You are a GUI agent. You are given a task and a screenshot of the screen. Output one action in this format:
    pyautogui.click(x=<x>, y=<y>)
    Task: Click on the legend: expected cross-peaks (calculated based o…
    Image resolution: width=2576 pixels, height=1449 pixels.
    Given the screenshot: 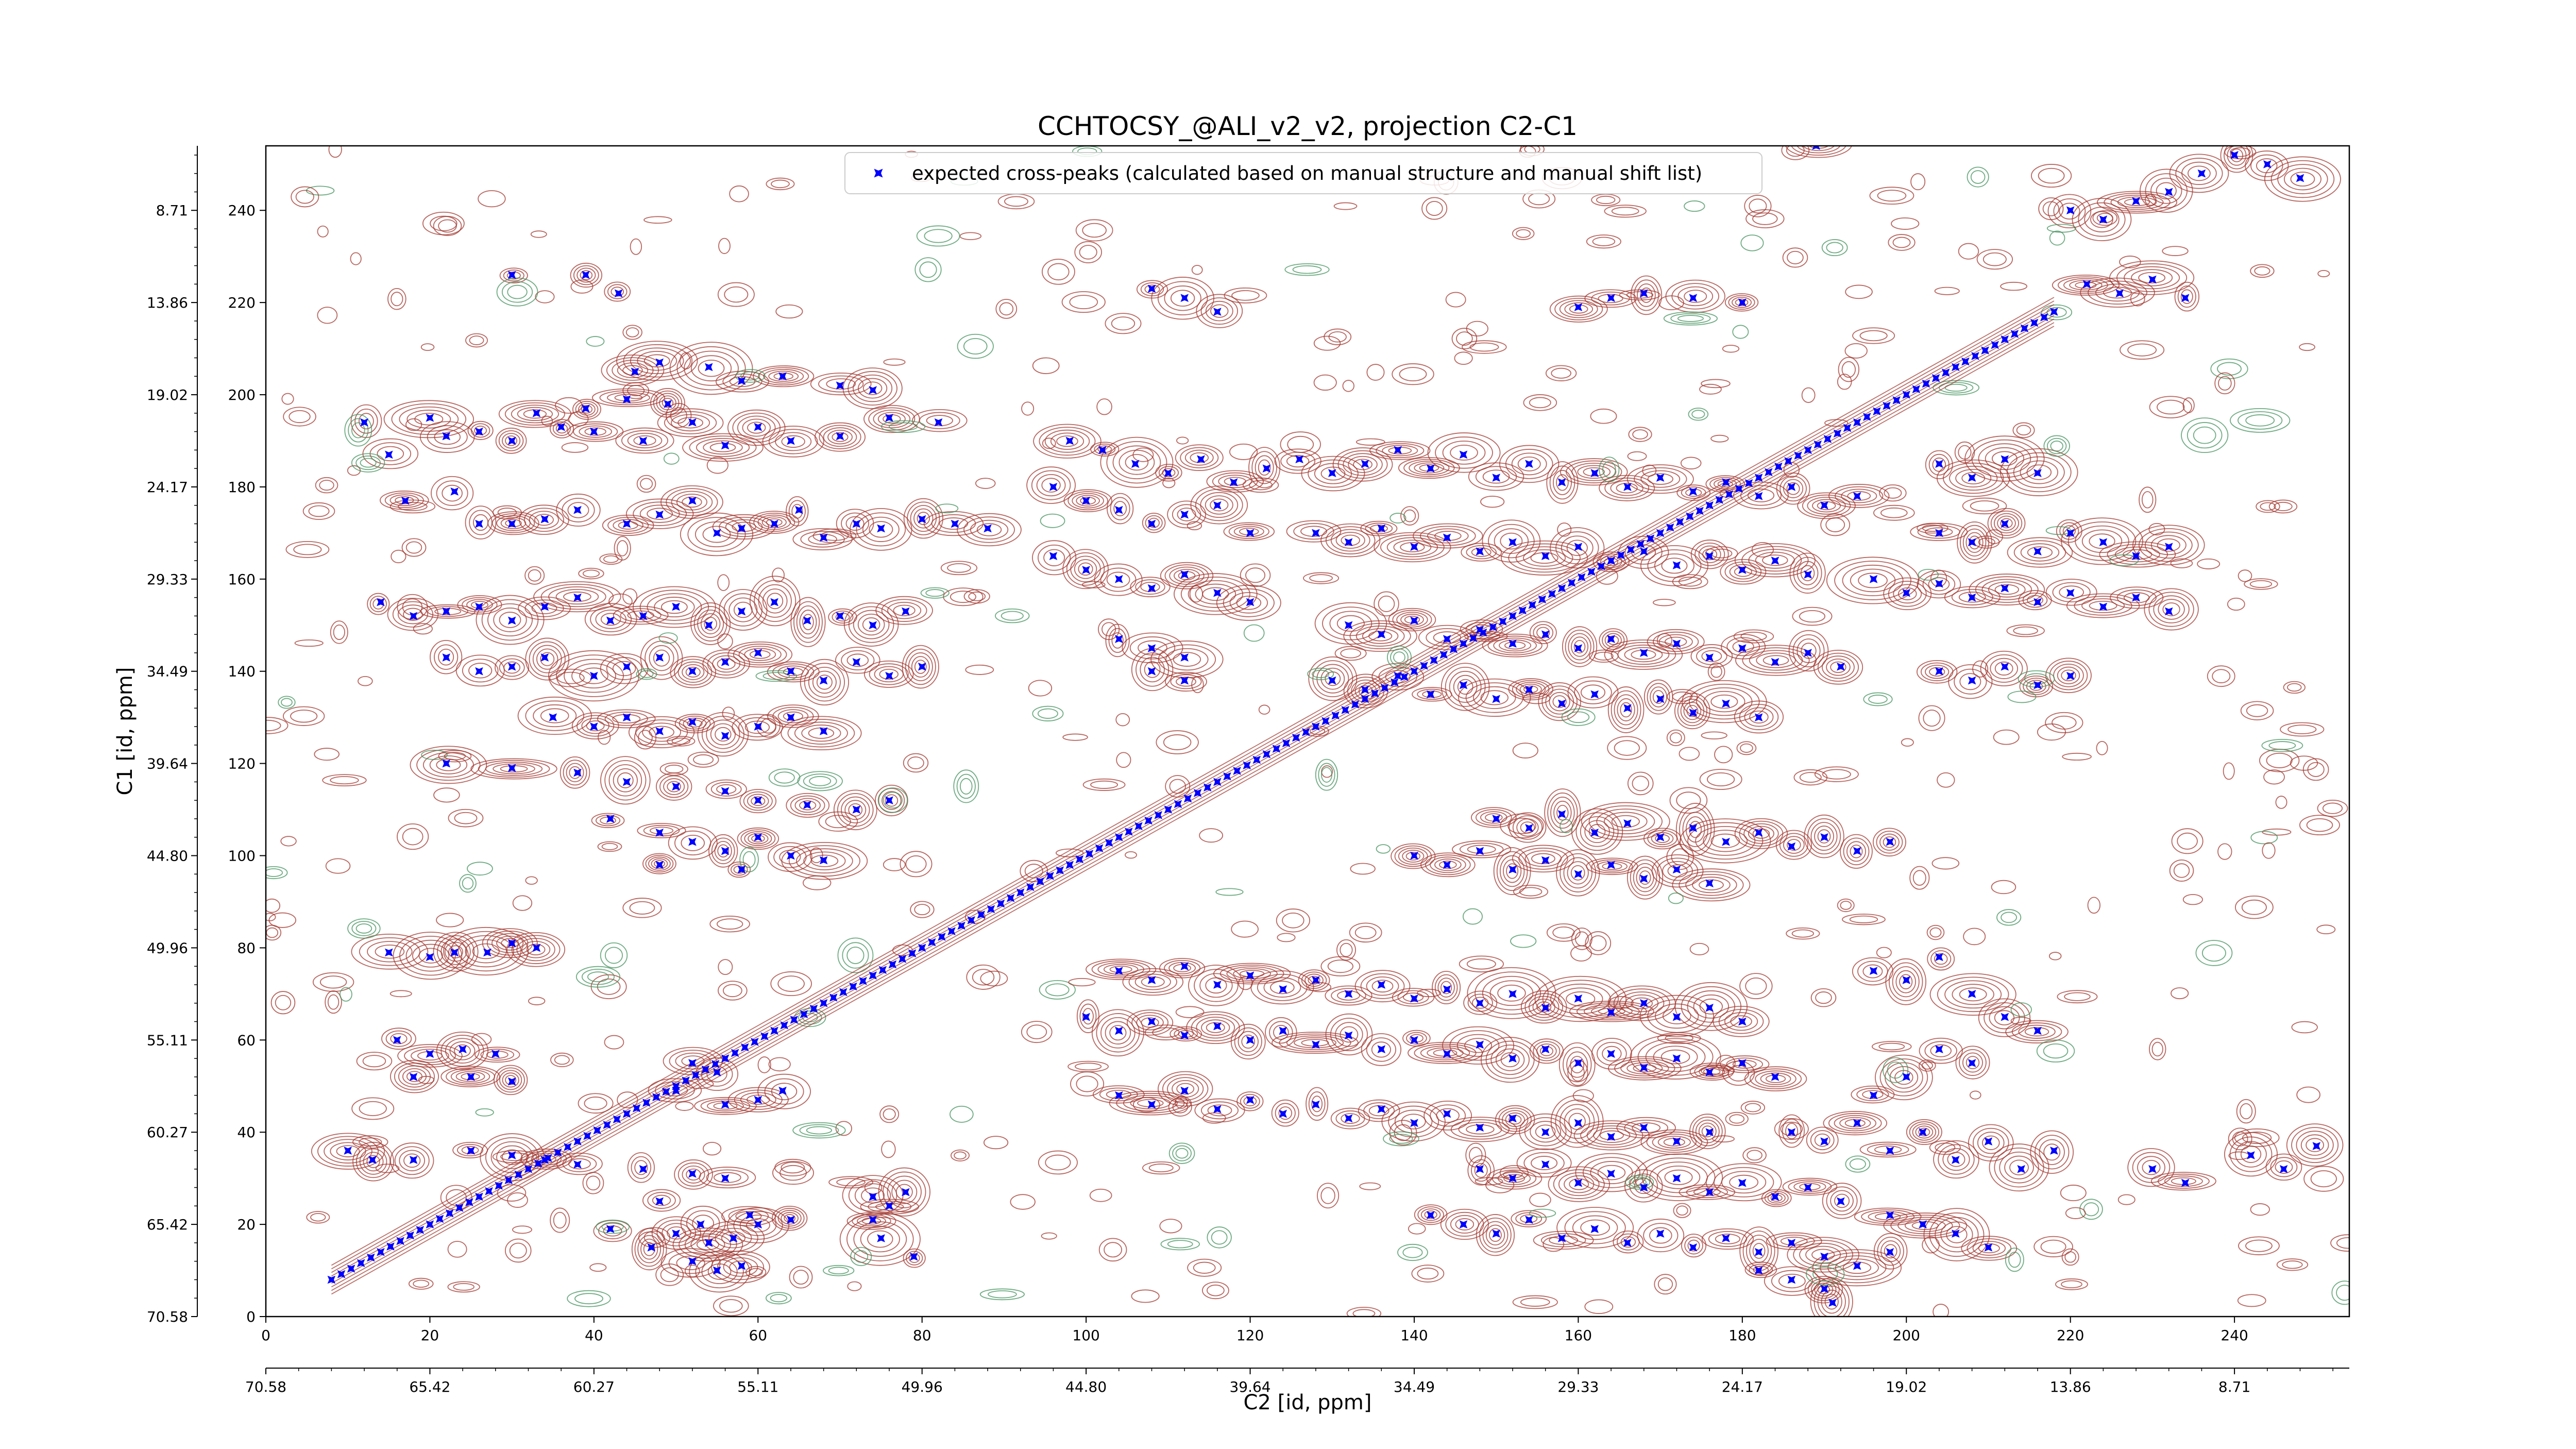 What is the action you would take?
    pyautogui.click(x=1303, y=173)
    